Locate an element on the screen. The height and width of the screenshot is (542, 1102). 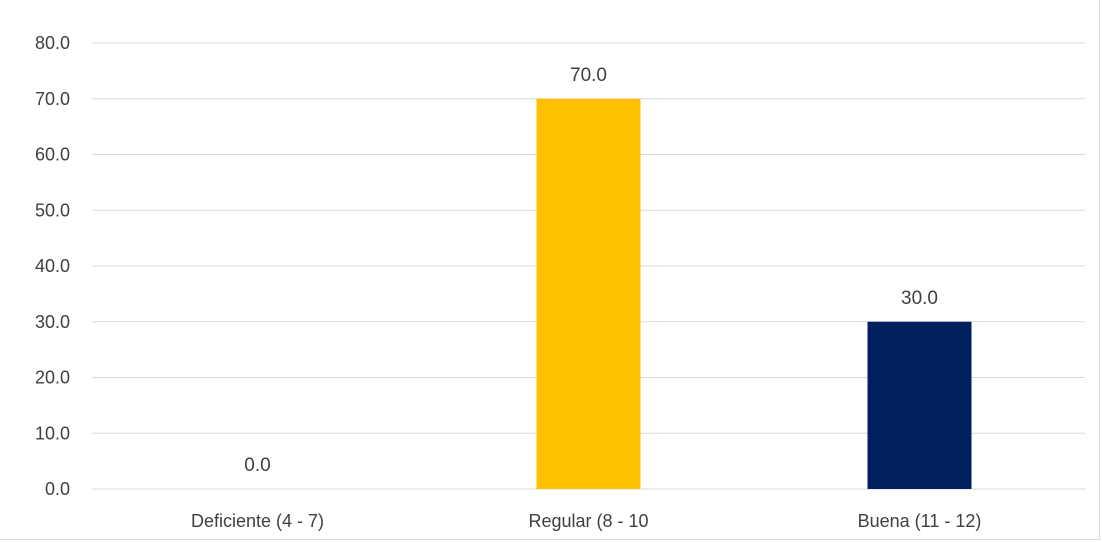
category-label: Regular (8 - 10 is located at coordinates (588, 521).